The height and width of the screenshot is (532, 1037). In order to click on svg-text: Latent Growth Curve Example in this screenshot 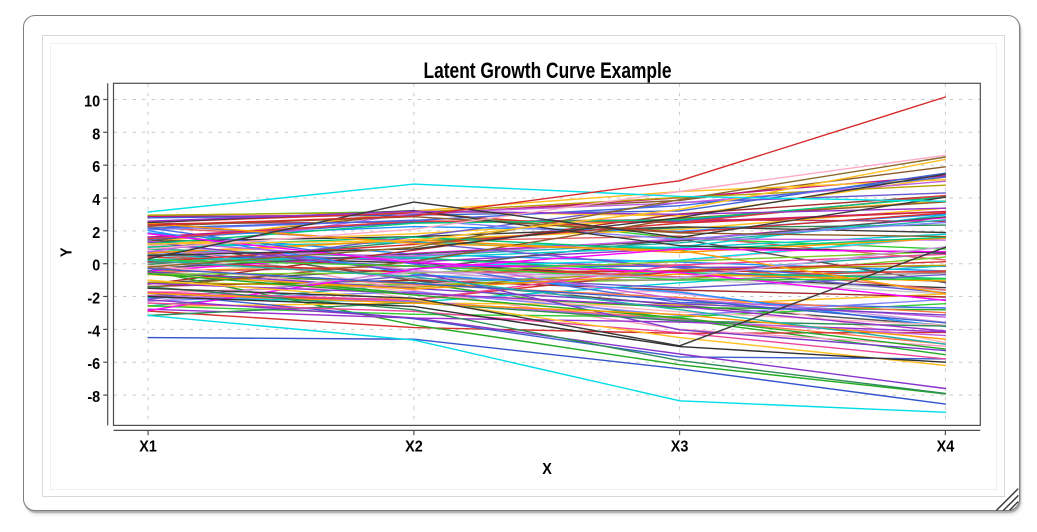, I will do `click(547, 71)`.